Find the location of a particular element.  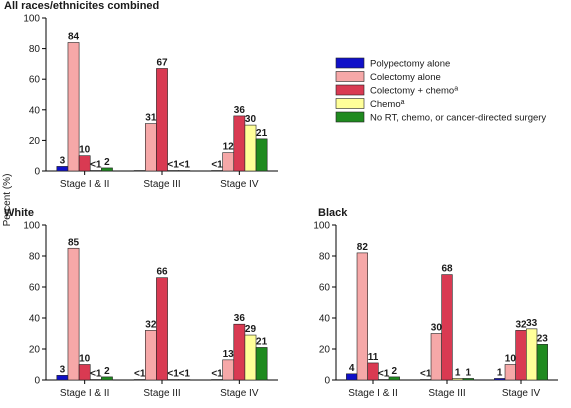

panel-title: White is located at coordinates (19, 213).